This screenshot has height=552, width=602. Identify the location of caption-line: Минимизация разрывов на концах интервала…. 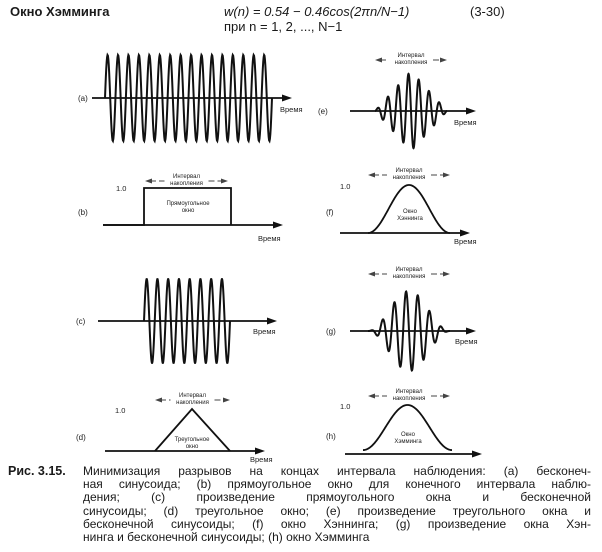
(337, 471).